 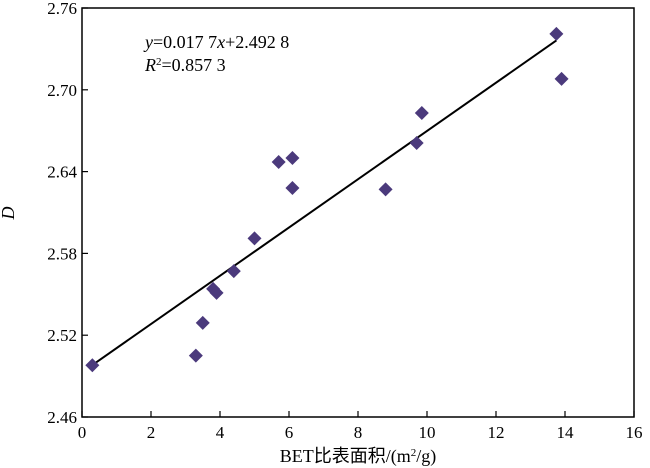 What do you see at coordinates (62, 90) in the screenshot?
I see `y-tick-label: 2.70` at bounding box center [62, 90].